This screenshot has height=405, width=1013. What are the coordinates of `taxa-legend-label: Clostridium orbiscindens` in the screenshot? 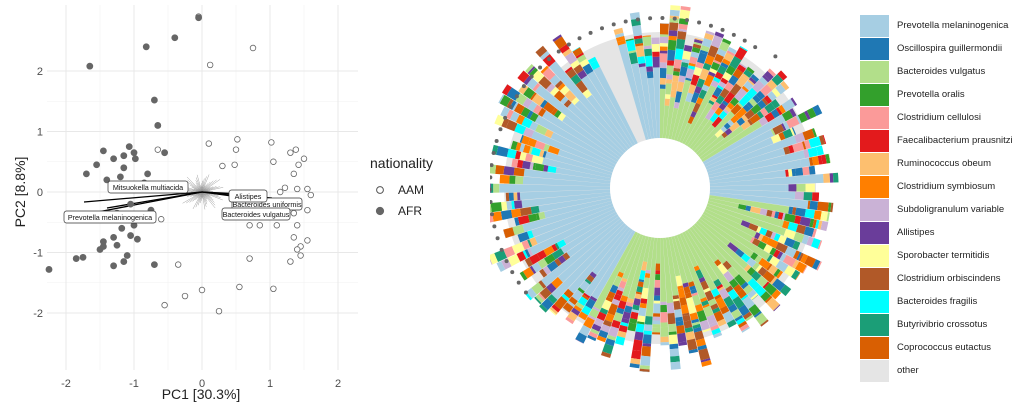 It's located at (949, 278).